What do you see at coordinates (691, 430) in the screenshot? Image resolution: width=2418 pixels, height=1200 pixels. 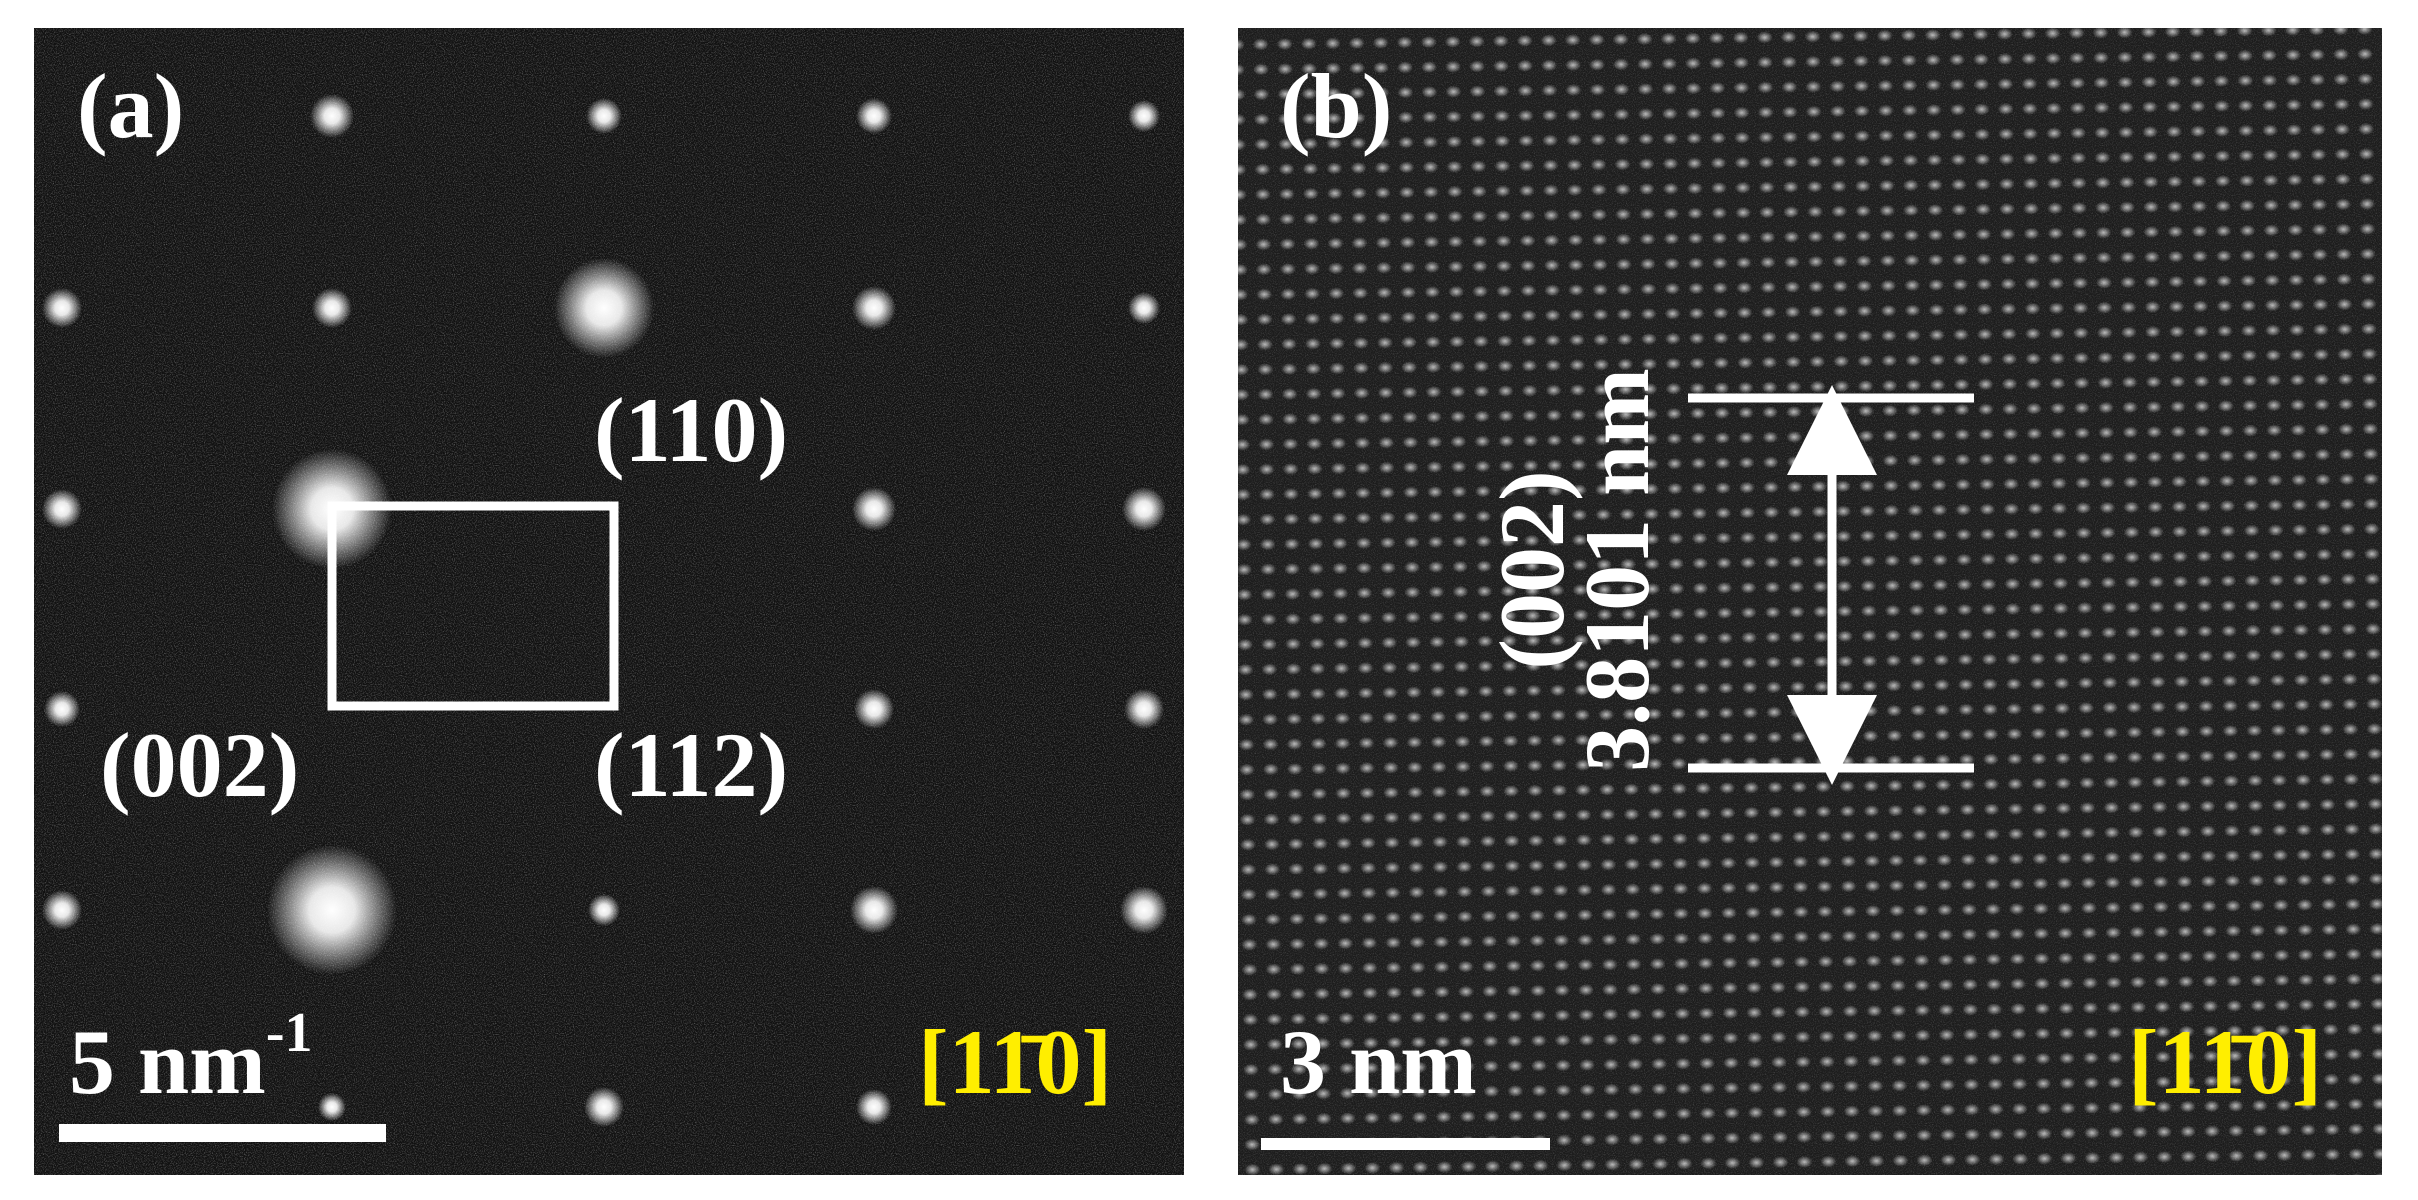 I see `miller-index: (110)` at bounding box center [691, 430].